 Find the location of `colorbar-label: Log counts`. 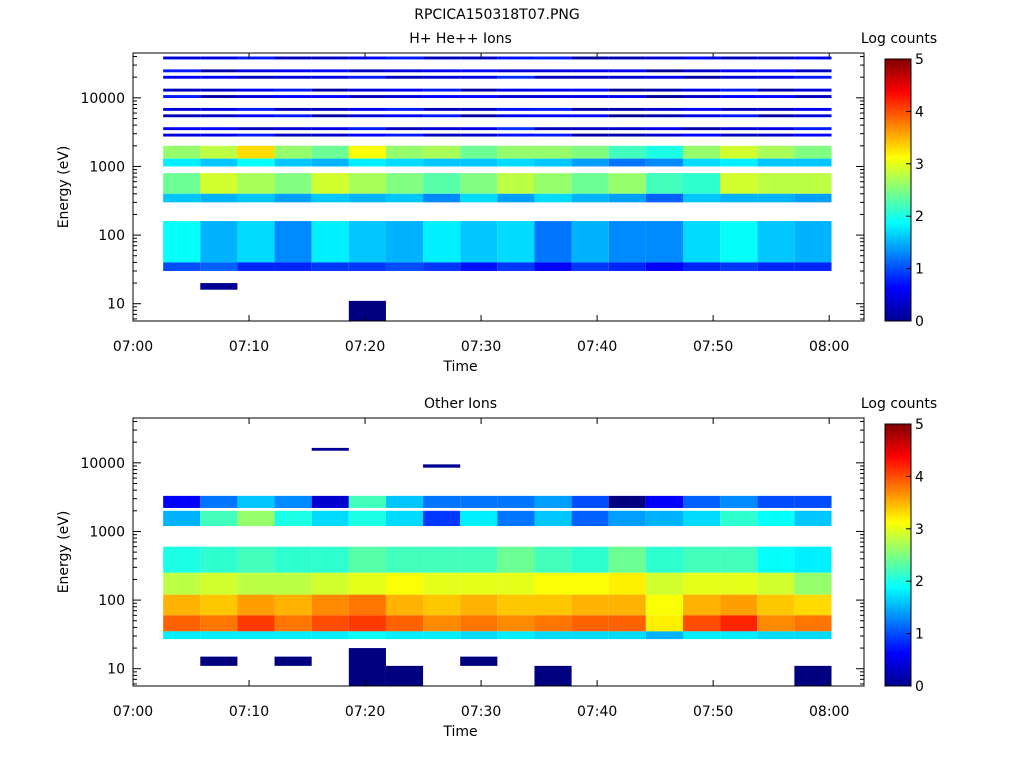

colorbar-label: Log counts is located at coordinates (899, 39).